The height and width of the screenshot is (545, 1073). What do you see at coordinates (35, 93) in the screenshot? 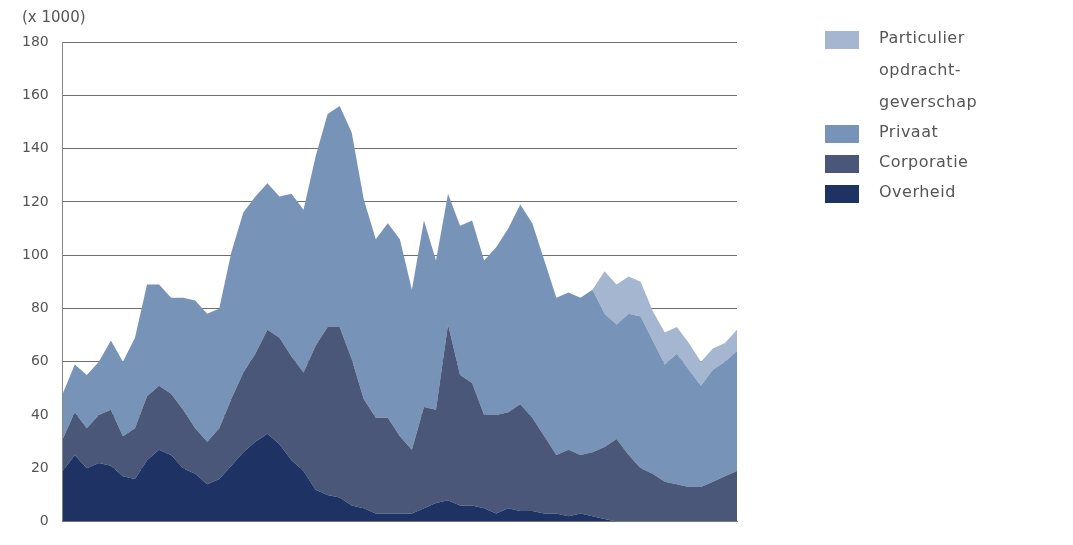
I see `y-tick-label: 160` at bounding box center [35, 93].